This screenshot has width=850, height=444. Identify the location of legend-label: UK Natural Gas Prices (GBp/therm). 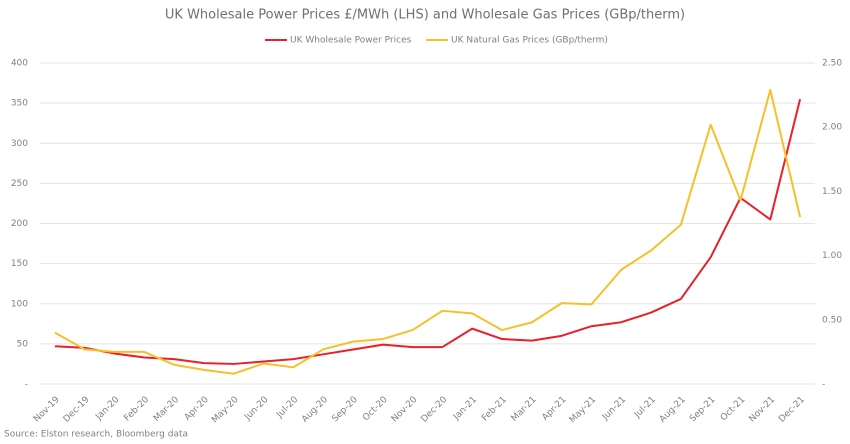
(529, 41).